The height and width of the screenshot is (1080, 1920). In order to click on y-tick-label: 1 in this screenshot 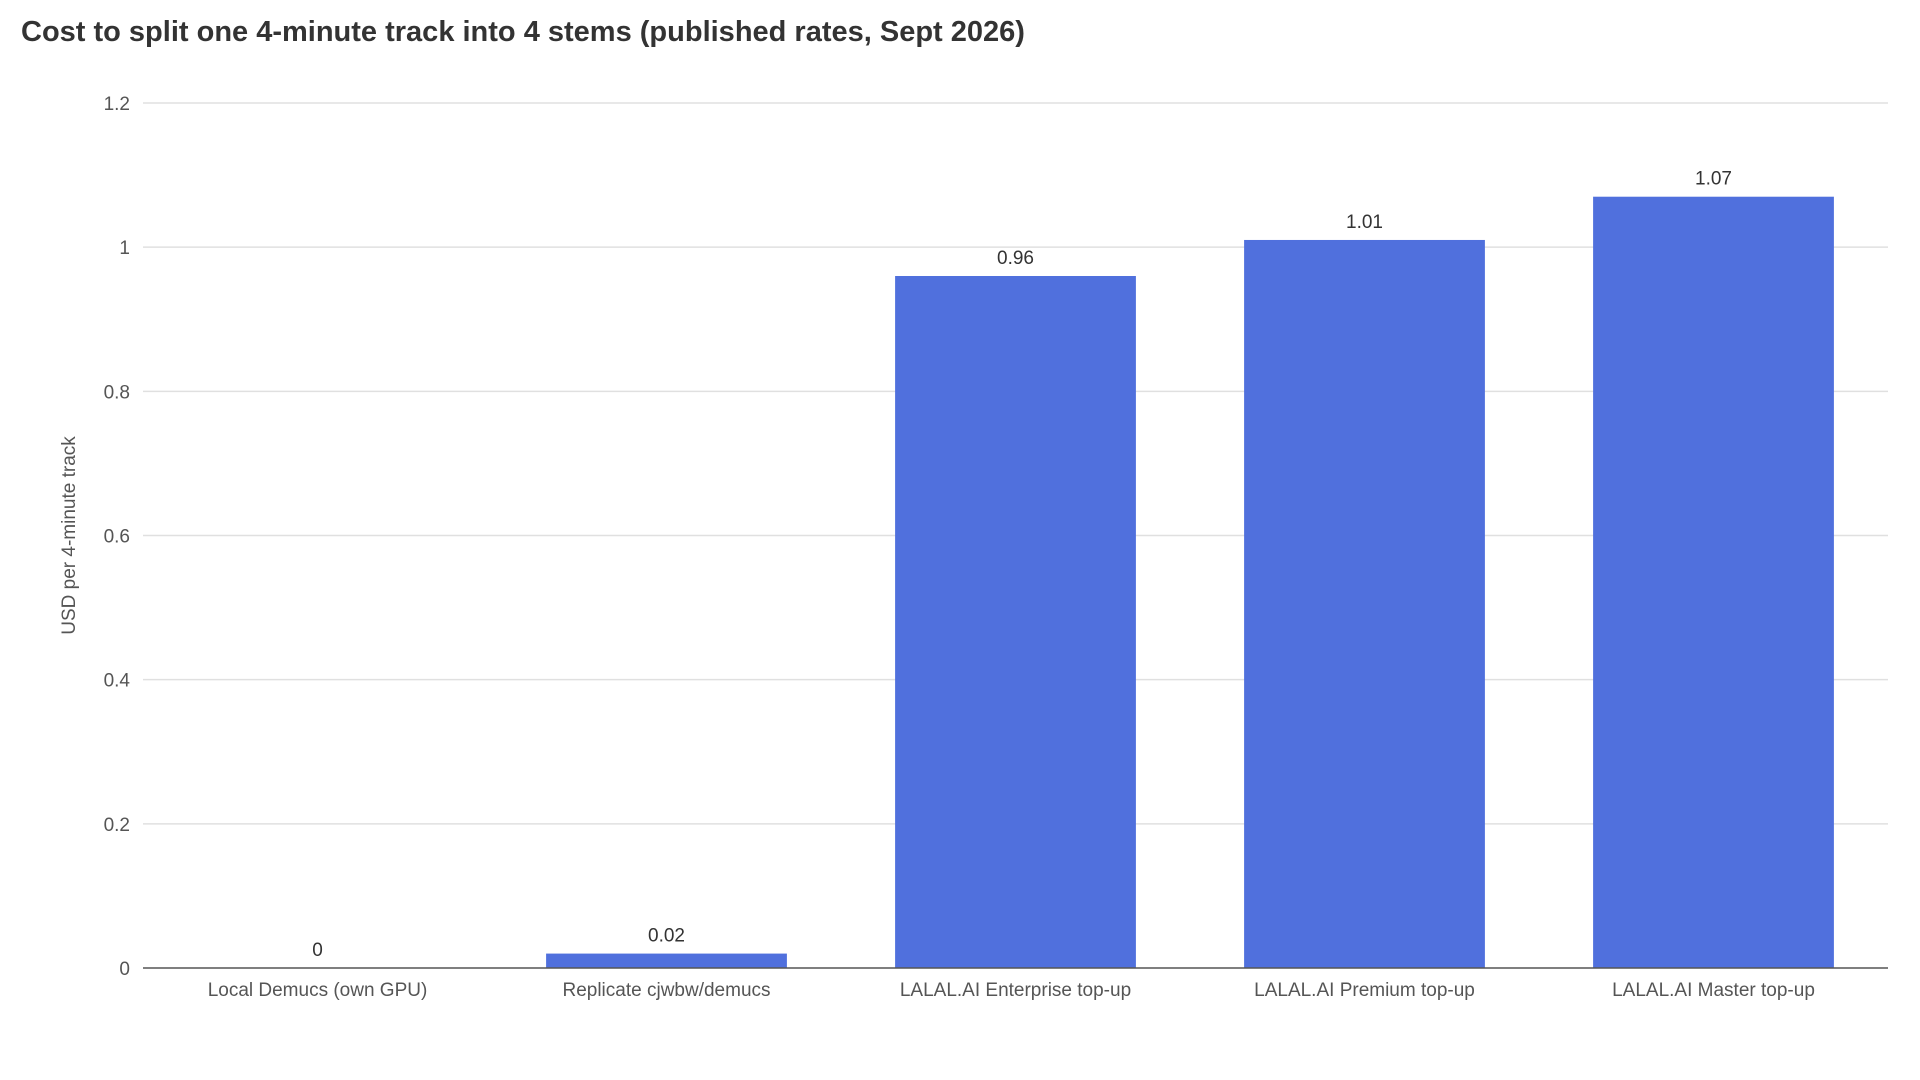, I will do `click(124, 248)`.